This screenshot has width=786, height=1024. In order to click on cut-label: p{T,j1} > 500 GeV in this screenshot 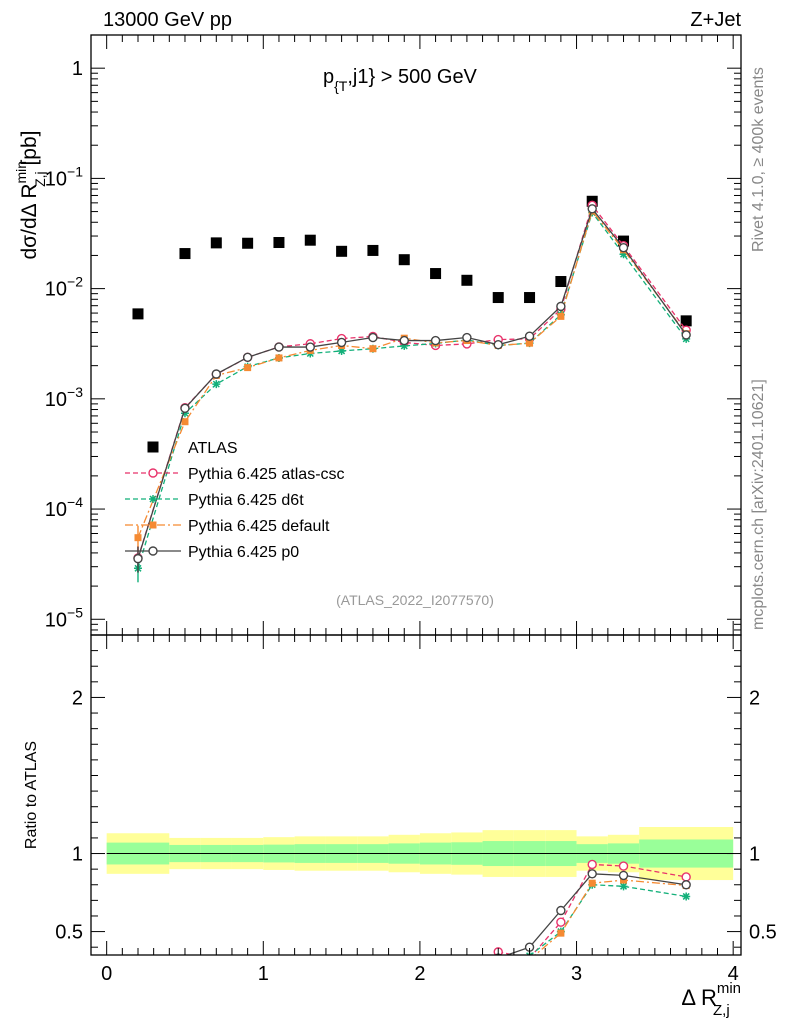, I will do `click(400, 80)`.